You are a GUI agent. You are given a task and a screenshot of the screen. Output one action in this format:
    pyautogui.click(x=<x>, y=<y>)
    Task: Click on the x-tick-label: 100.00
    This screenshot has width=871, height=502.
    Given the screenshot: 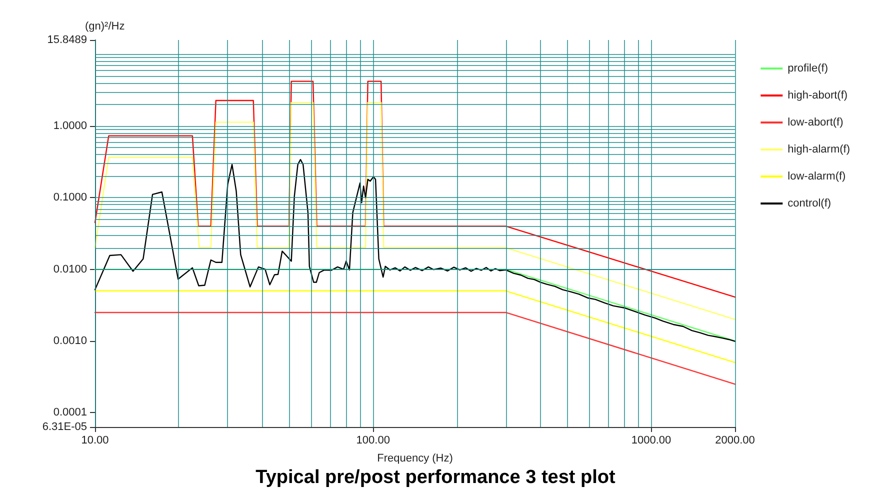 What is the action you would take?
    pyautogui.click(x=373, y=440)
    